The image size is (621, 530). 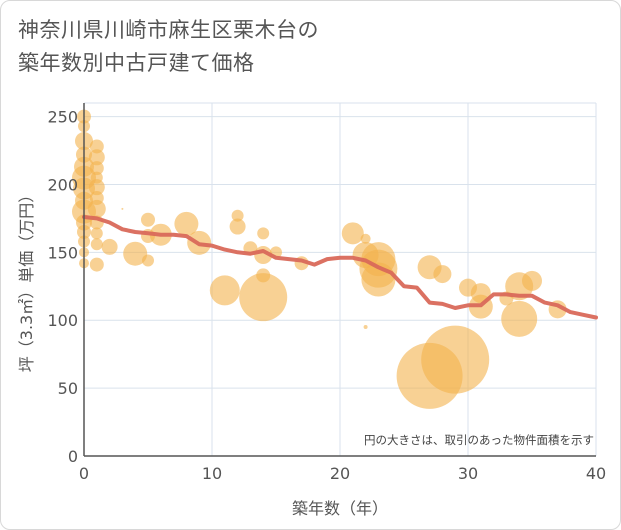 I want to click on x-tick-label: 30, so click(x=468, y=473).